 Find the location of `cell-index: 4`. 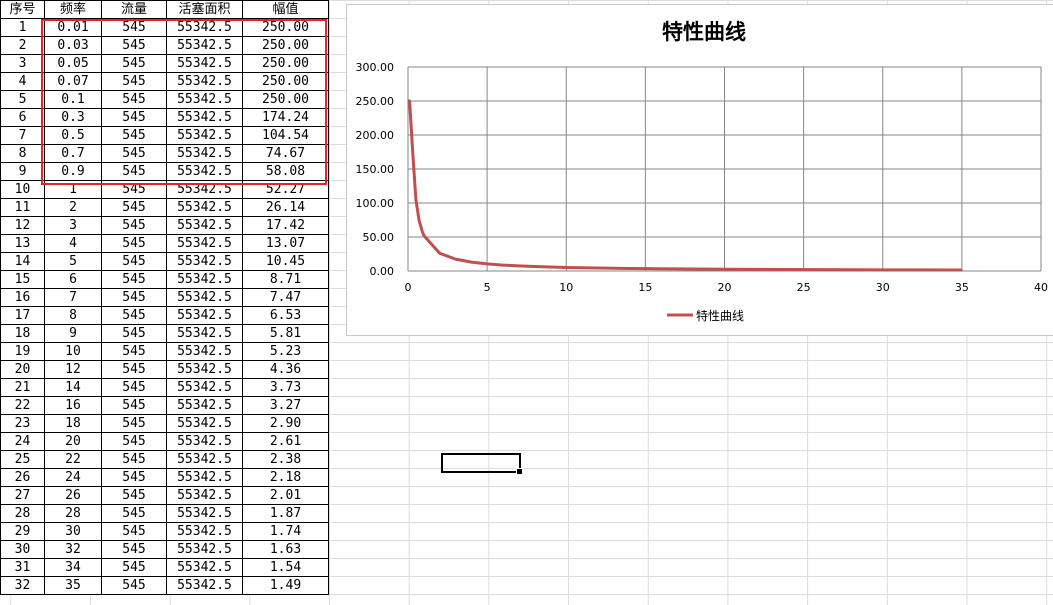

cell-index: 4 is located at coordinates (22, 81).